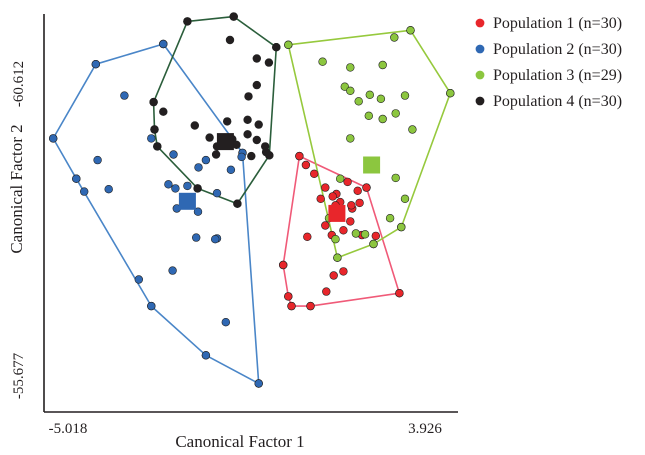  Describe the element at coordinates (239, 441) in the screenshot. I see `x-axis-label: Canonical Factor 1` at that location.